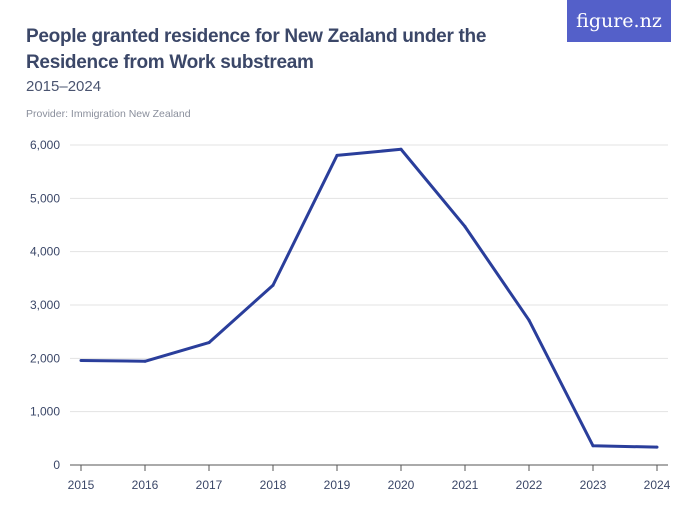 This screenshot has height=525, width=700. I want to click on y-tick-label: 4,000, so click(45, 252).